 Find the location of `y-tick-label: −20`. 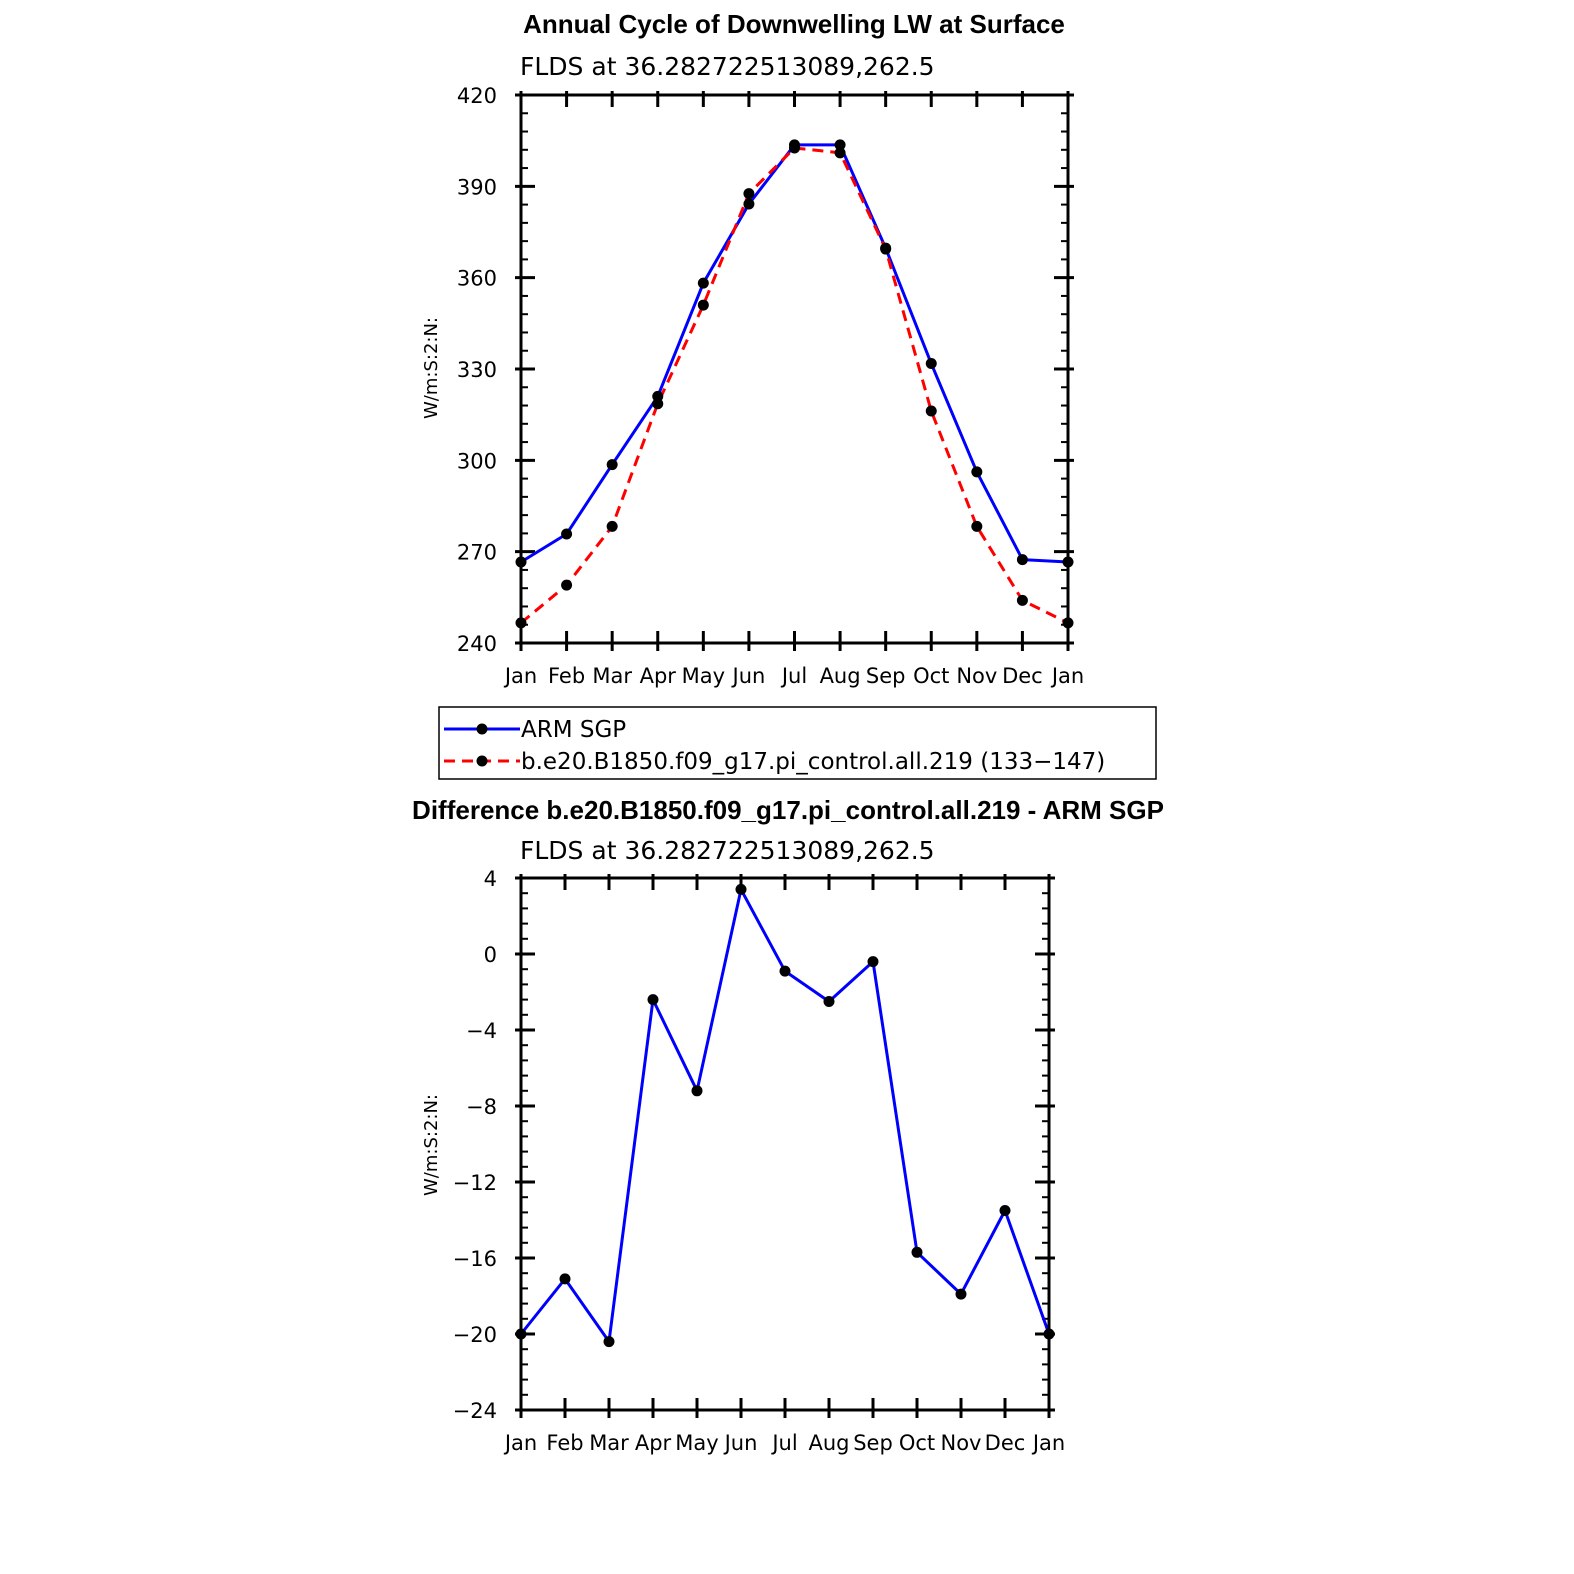

y-tick-label: −20 is located at coordinates (475, 1335).